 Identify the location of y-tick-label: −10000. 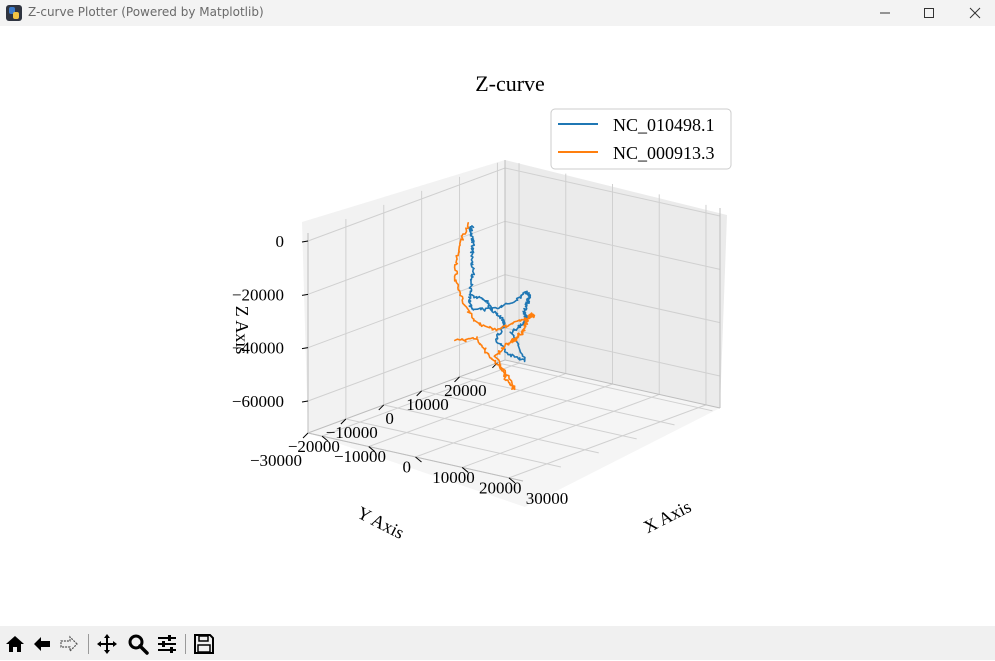
(352, 432).